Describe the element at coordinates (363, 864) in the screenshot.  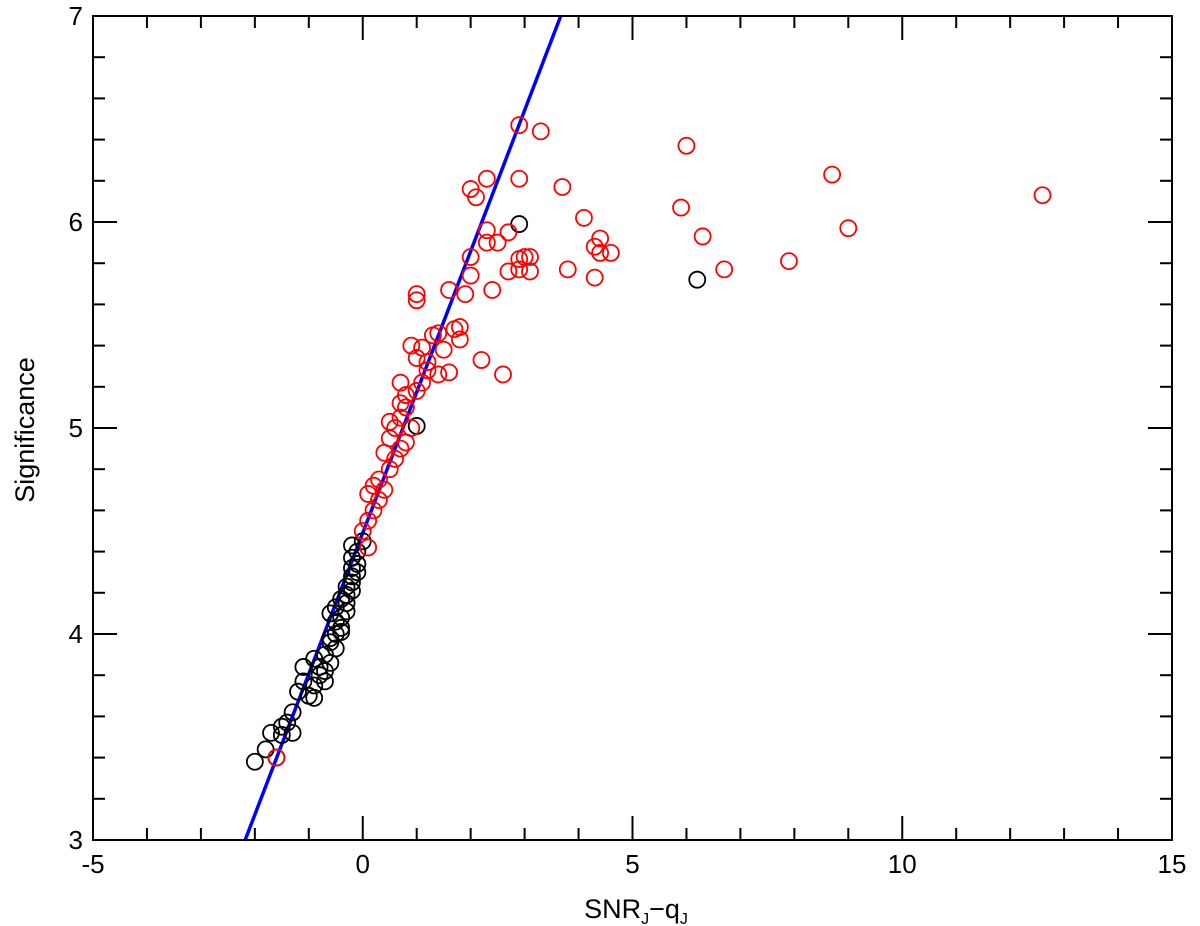
I see `x-tick-label: 0` at that location.